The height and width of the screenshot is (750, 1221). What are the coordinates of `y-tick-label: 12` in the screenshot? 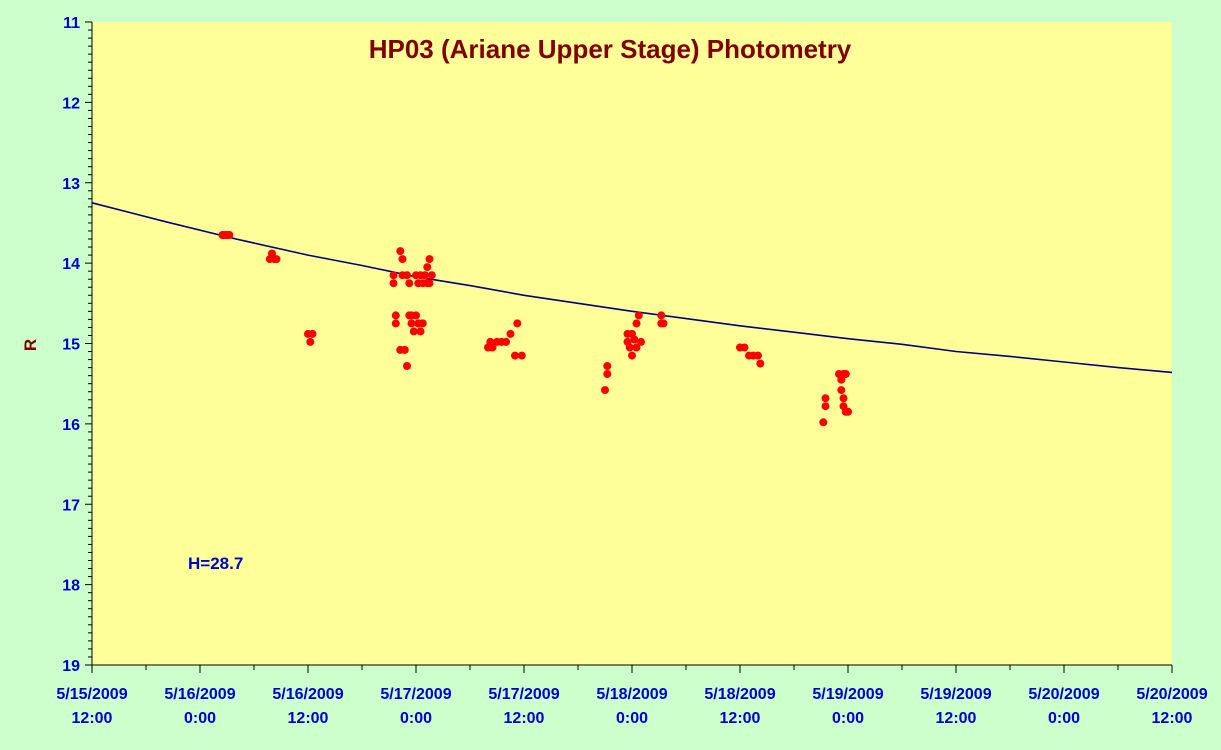 It's located at (71, 103).